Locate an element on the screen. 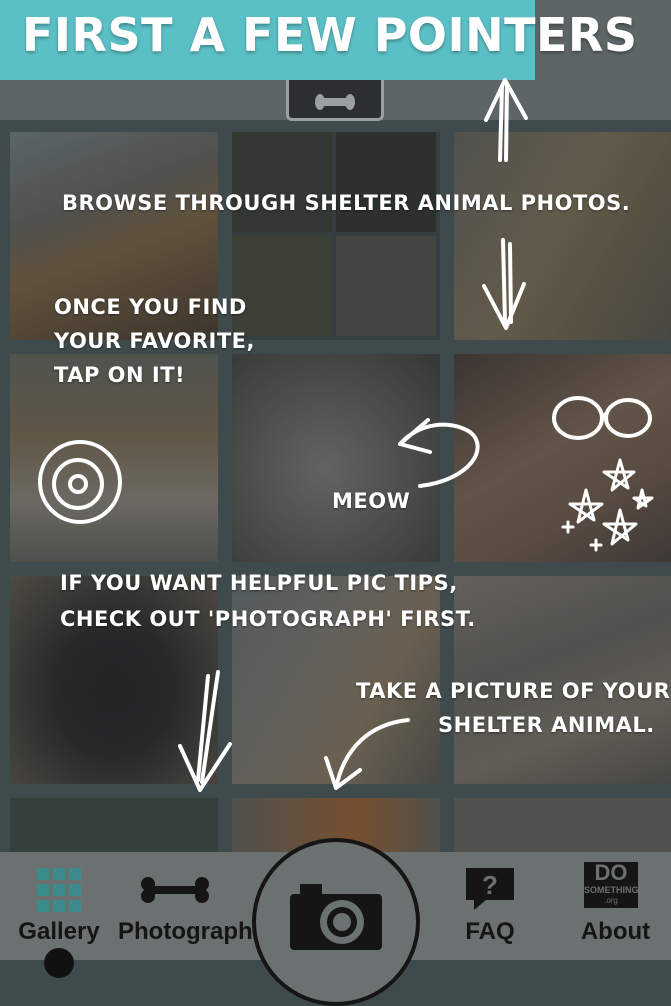  tip-favorite-line2: YOUR FAVORITE, is located at coordinates (154, 341).